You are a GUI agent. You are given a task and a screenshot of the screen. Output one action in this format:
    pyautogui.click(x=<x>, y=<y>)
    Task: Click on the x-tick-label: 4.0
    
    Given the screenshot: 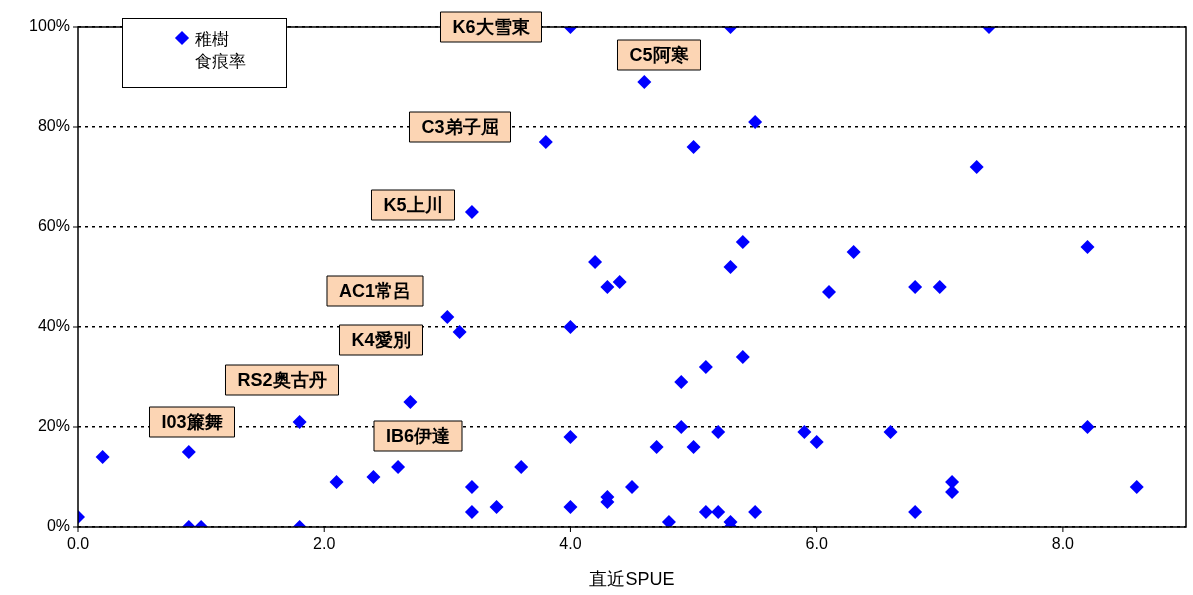 What is the action you would take?
    pyautogui.click(x=570, y=544)
    